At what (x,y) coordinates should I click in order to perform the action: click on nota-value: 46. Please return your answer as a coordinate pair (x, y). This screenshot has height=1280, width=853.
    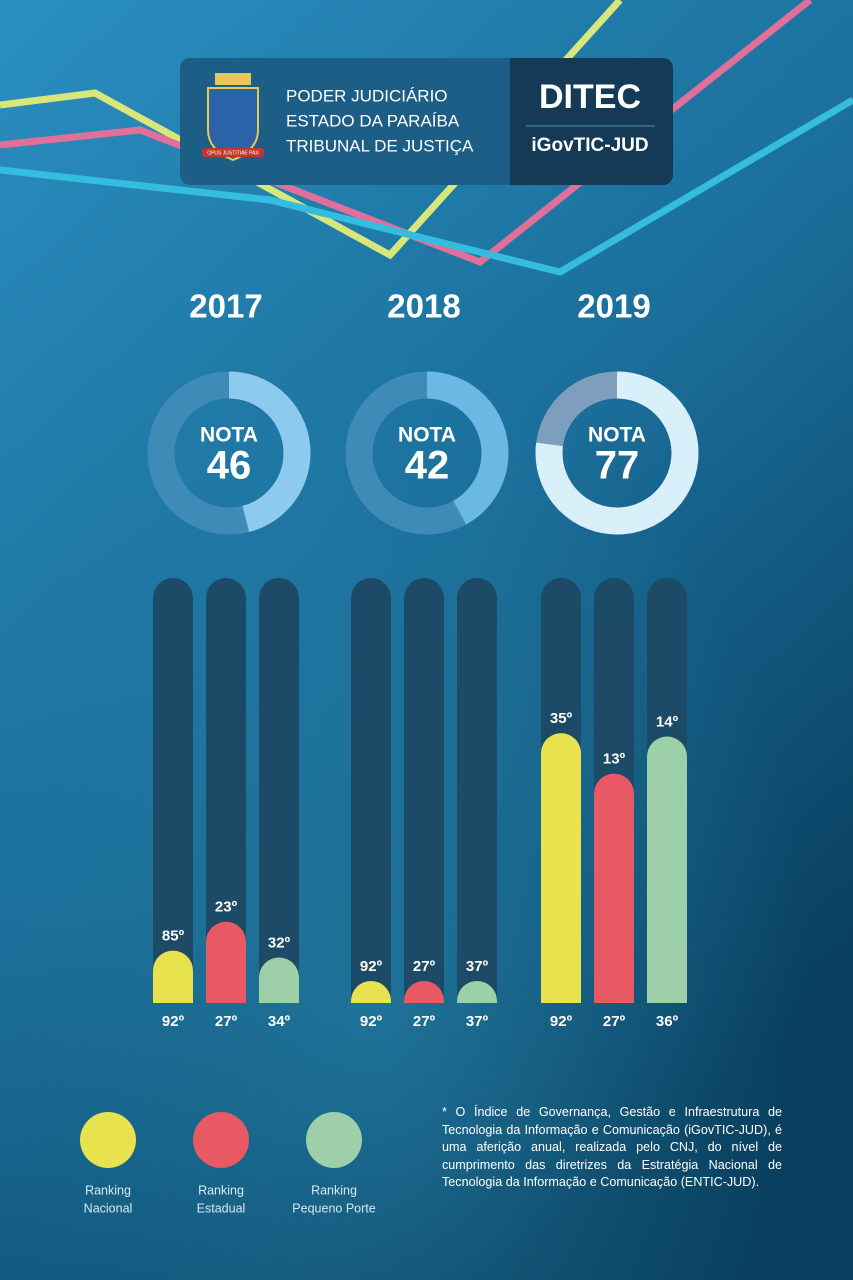
    Looking at the image, I should click on (229, 466).